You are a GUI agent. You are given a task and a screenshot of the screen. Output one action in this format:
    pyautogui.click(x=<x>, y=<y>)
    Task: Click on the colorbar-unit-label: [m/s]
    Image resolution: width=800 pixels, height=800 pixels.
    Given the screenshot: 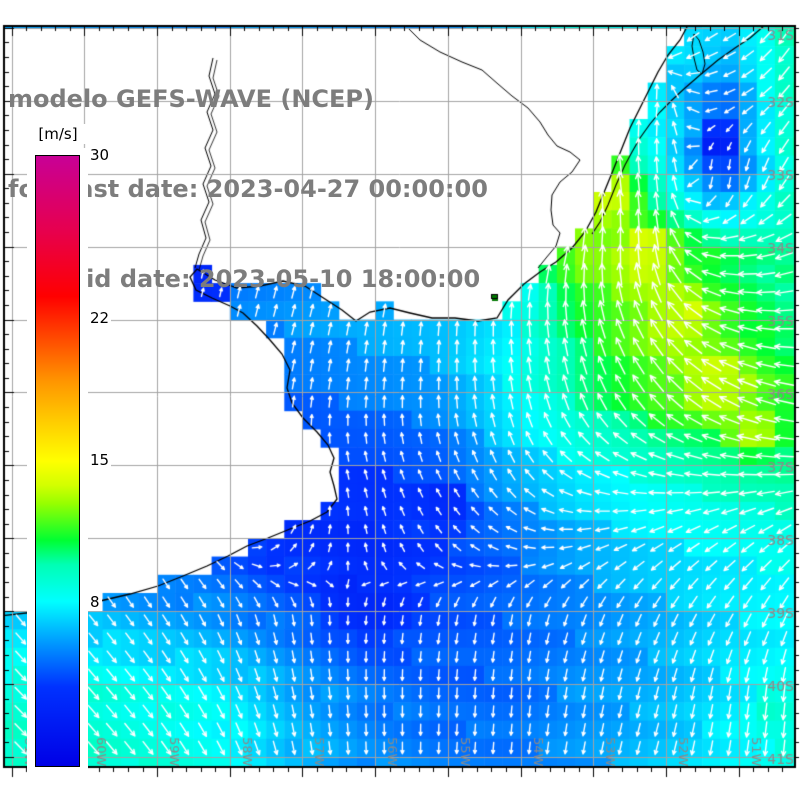 What is the action you would take?
    pyautogui.click(x=58, y=134)
    